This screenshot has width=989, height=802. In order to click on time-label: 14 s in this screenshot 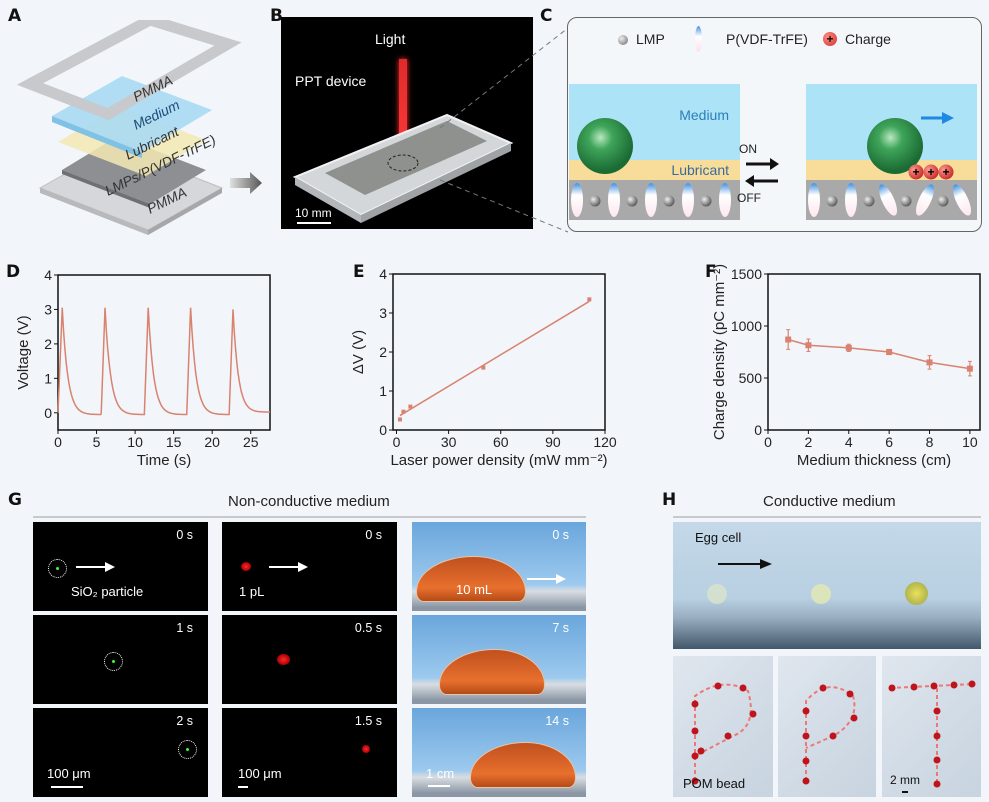, I will do `click(557, 721)`.